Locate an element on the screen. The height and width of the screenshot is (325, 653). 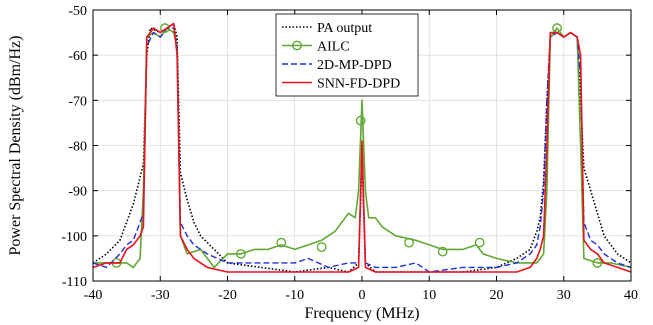
legend-label: SNN-FD-DPD is located at coordinates (358, 84).